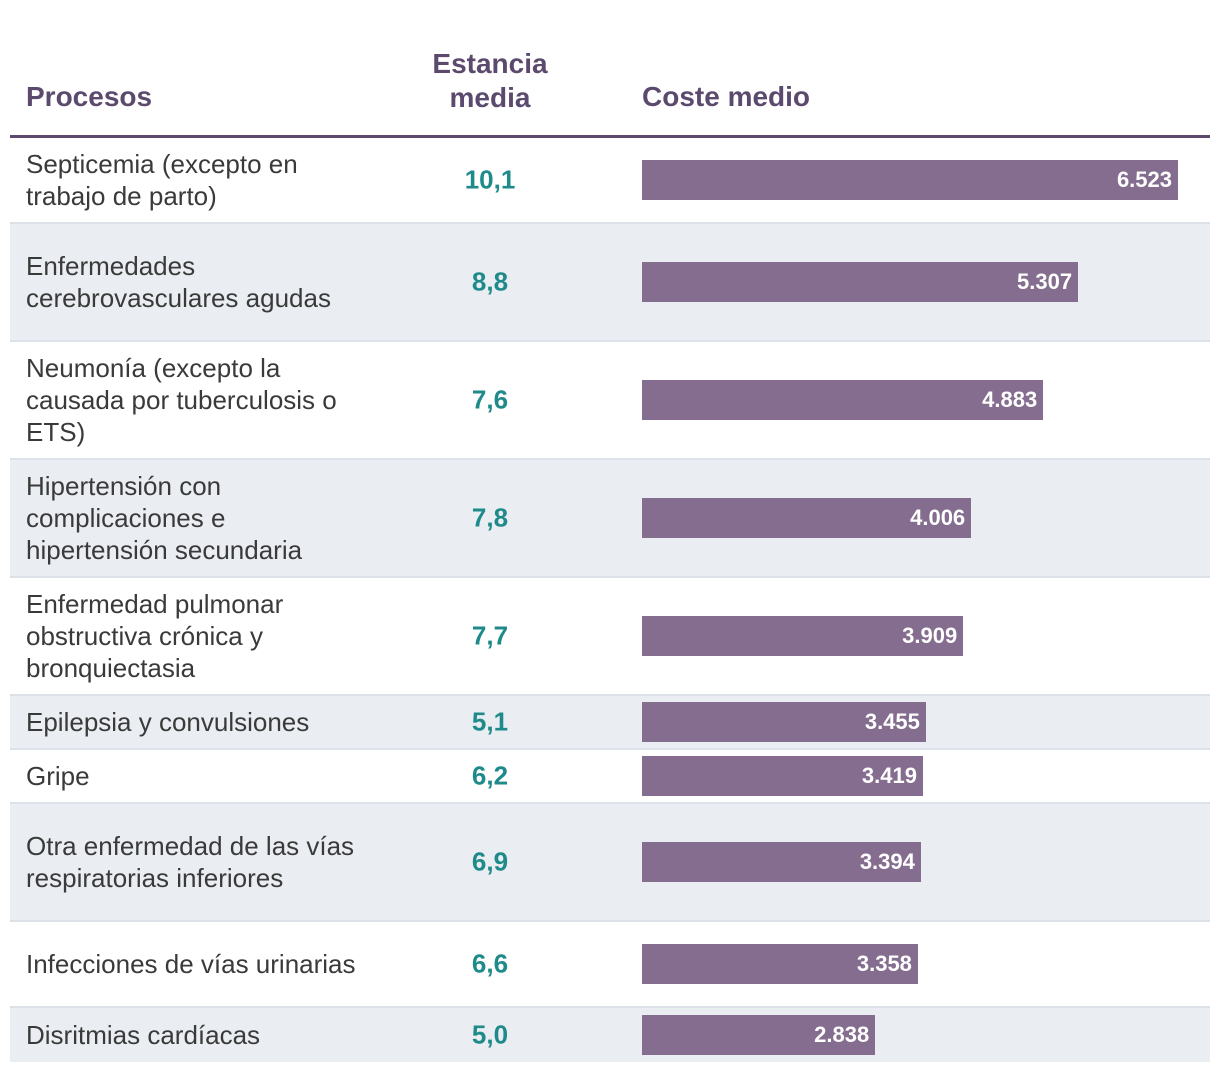 The height and width of the screenshot is (1070, 1220). Describe the element at coordinates (910, 180) in the screenshot. I see `cost-bar: 6.523` at that location.